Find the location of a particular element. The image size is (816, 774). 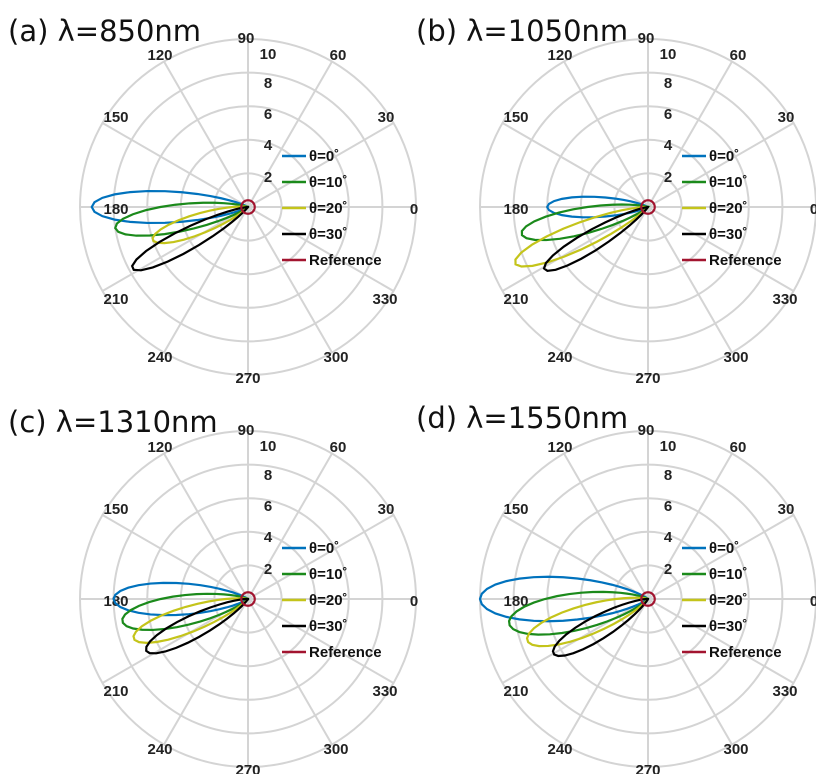

panel-title: (b) λ=1050nm is located at coordinates (522, 31).